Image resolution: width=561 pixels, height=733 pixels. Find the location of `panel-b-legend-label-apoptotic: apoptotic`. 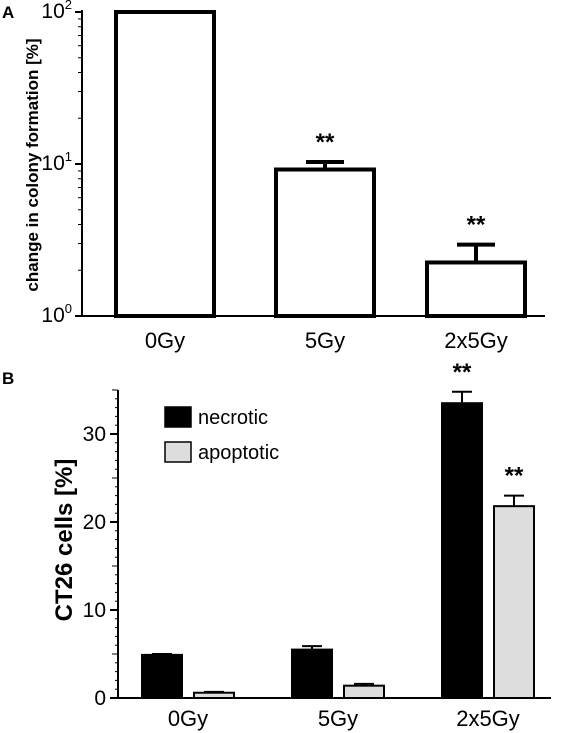

panel-b-legend-label-apoptotic: apoptotic is located at coordinates (238, 453).